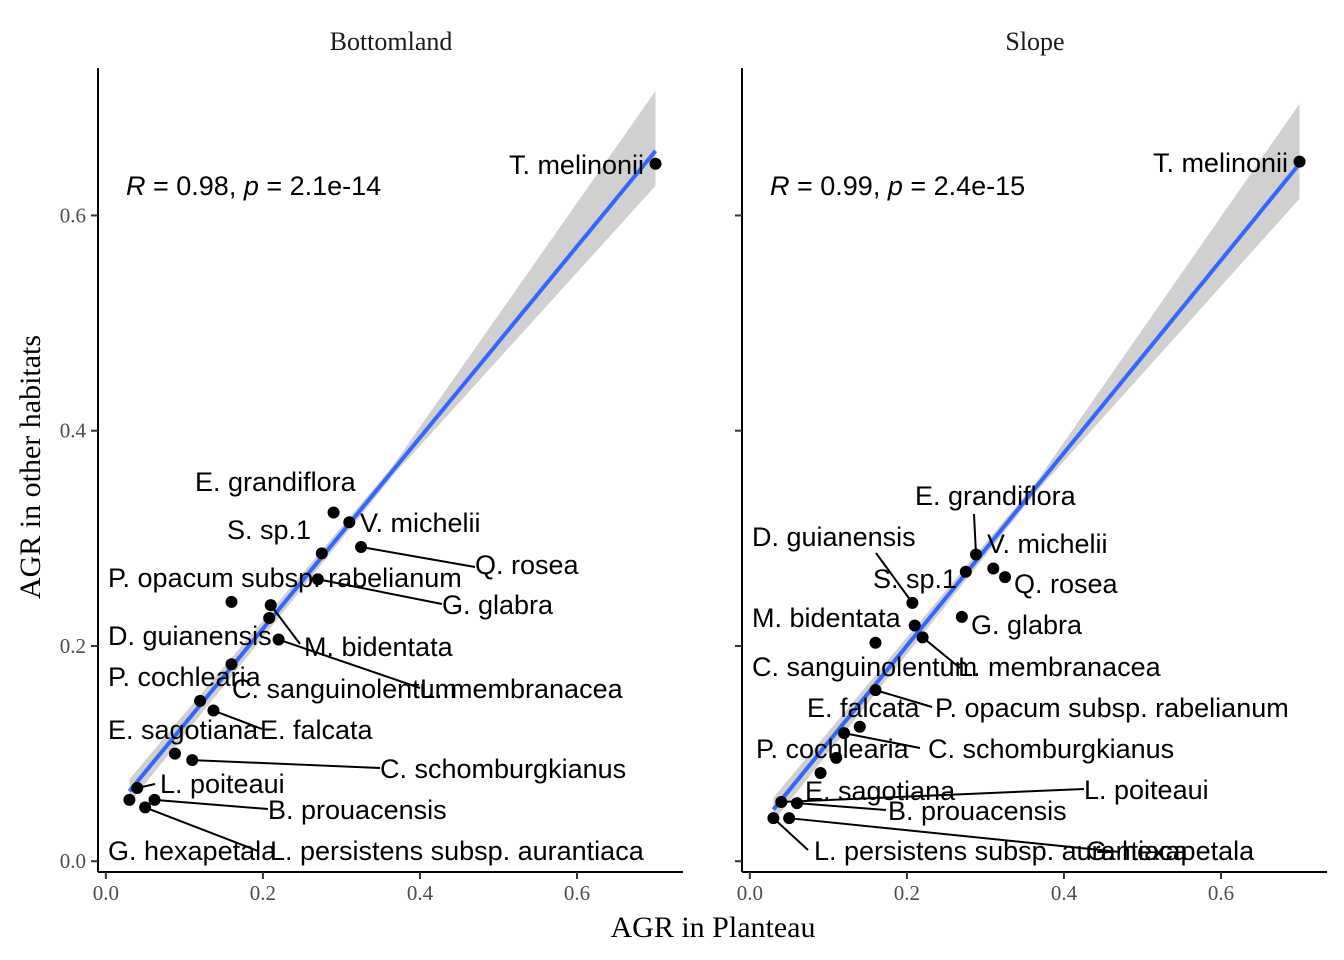 This screenshot has width=1344, height=960. I want to click on y-tick-label: 0.6, so click(73, 215).